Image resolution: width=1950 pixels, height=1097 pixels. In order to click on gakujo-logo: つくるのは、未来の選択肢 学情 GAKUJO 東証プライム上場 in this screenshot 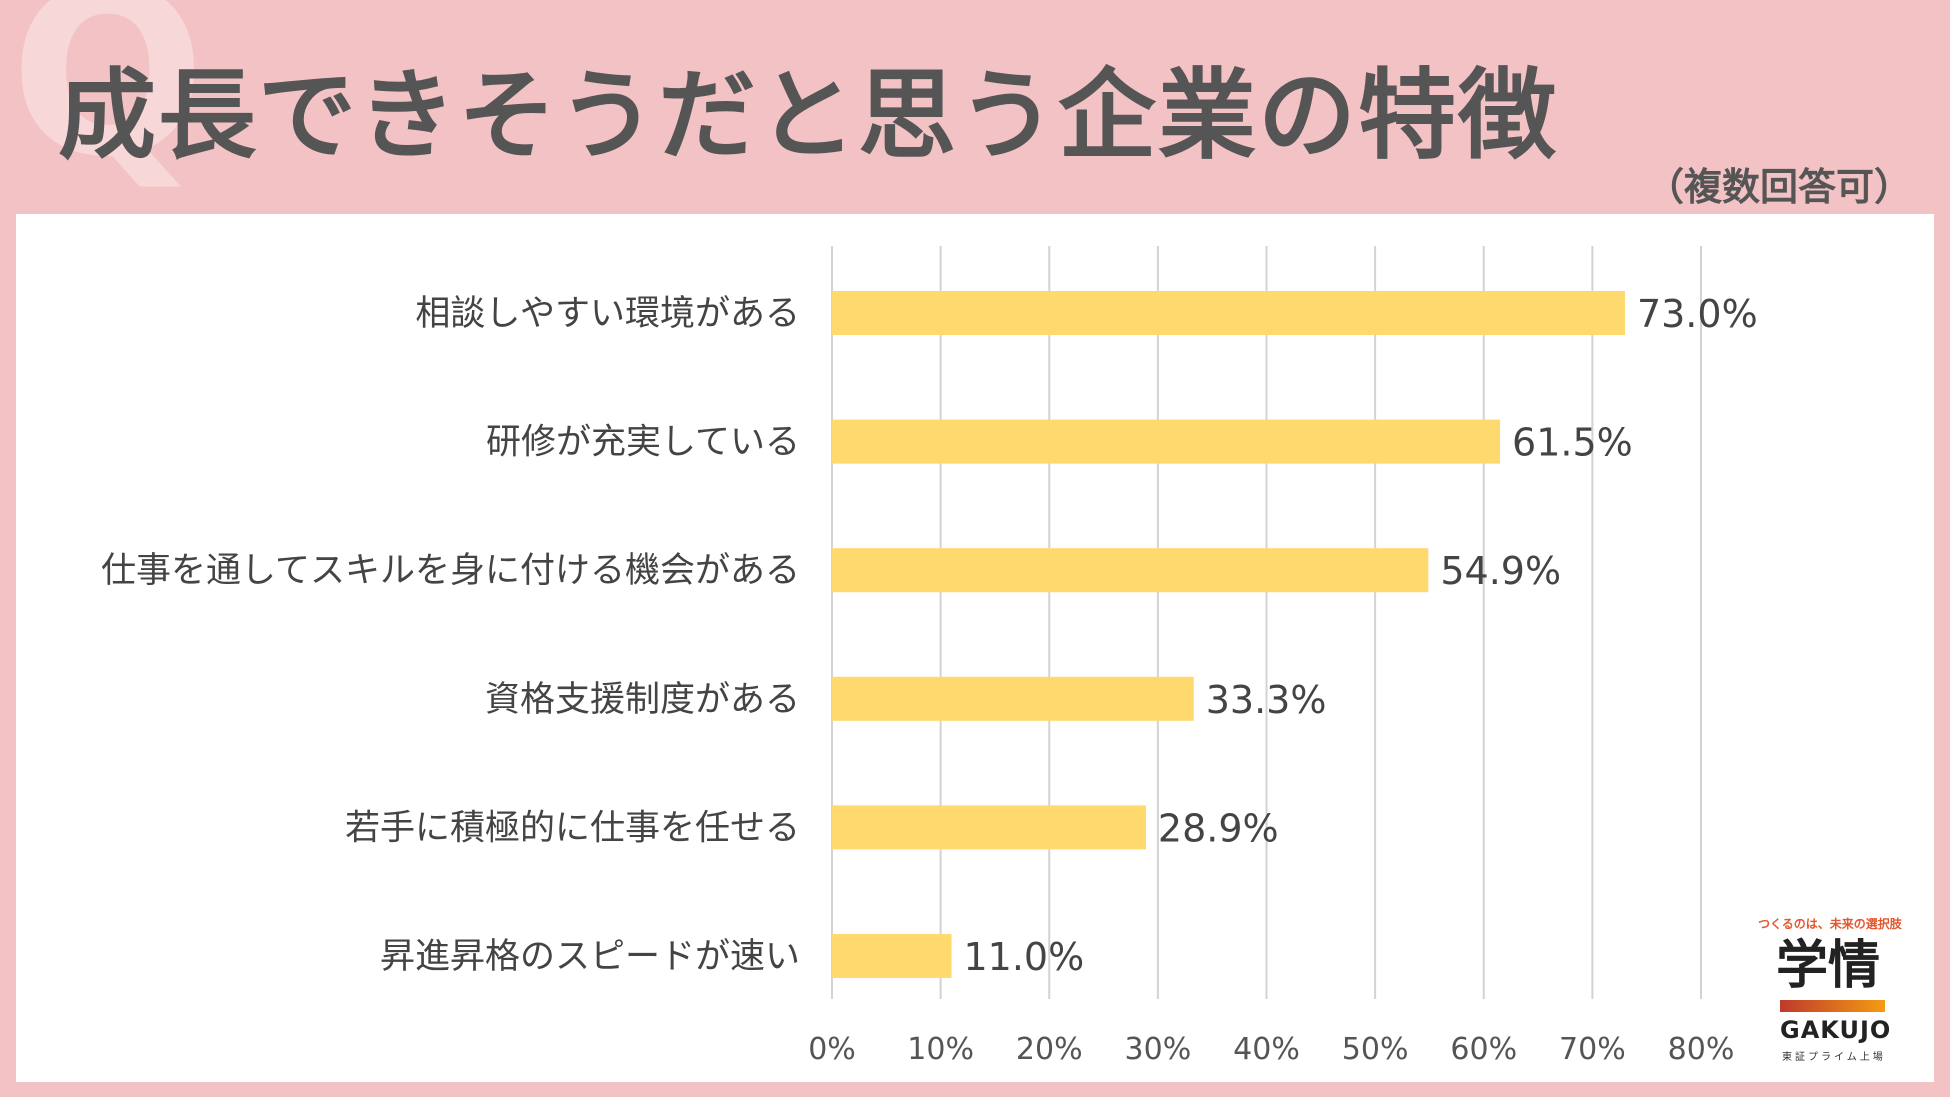, I will do `click(1825, 987)`.